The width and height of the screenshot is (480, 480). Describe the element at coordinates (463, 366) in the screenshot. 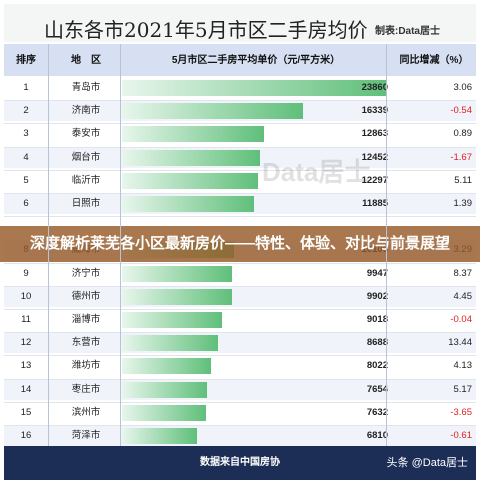

I see `change-cell: 4.13` at that location.